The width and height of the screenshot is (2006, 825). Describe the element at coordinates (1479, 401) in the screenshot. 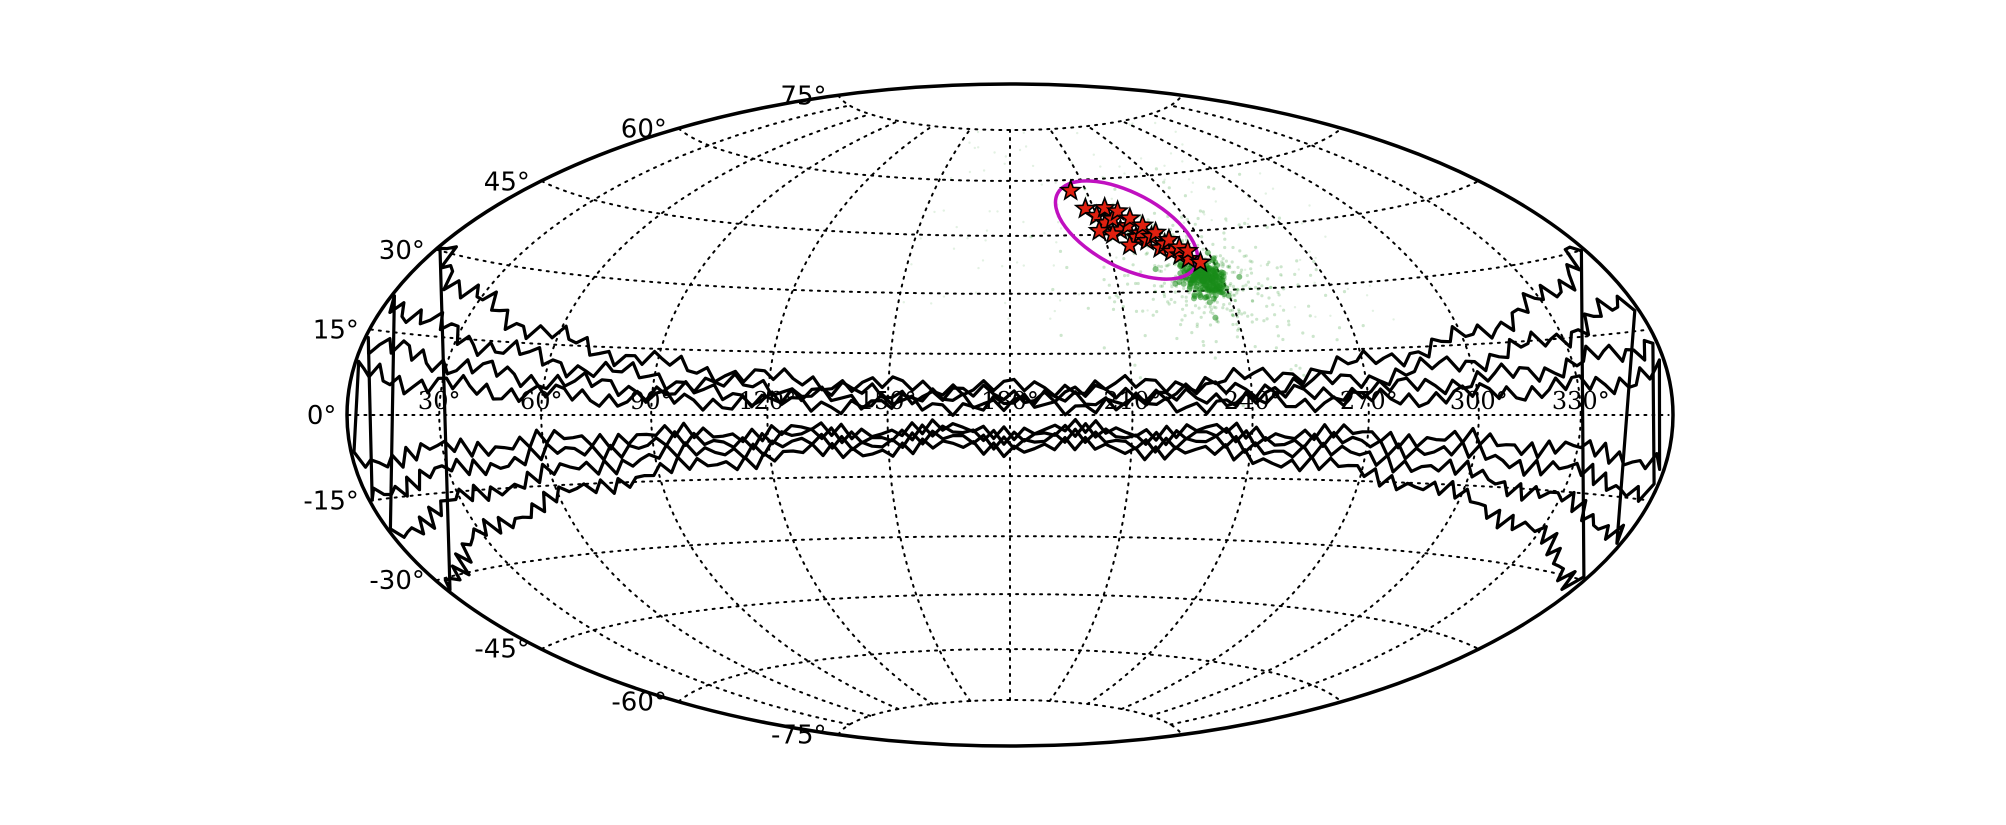

I see `lon-tick-label: 300°` at that location.